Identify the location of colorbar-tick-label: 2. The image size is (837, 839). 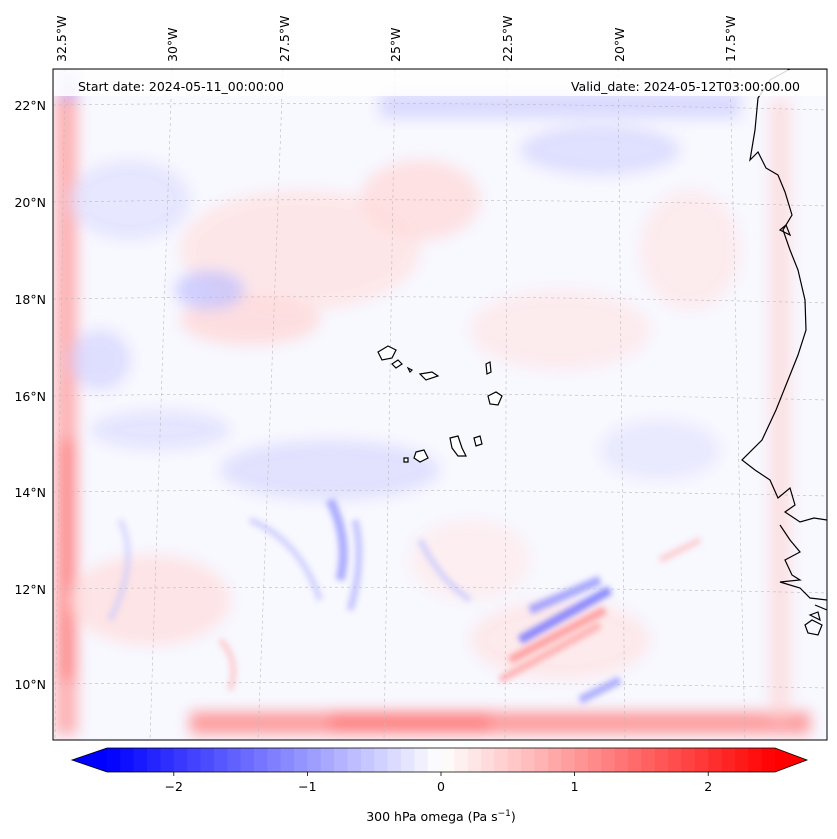
(708, 786).